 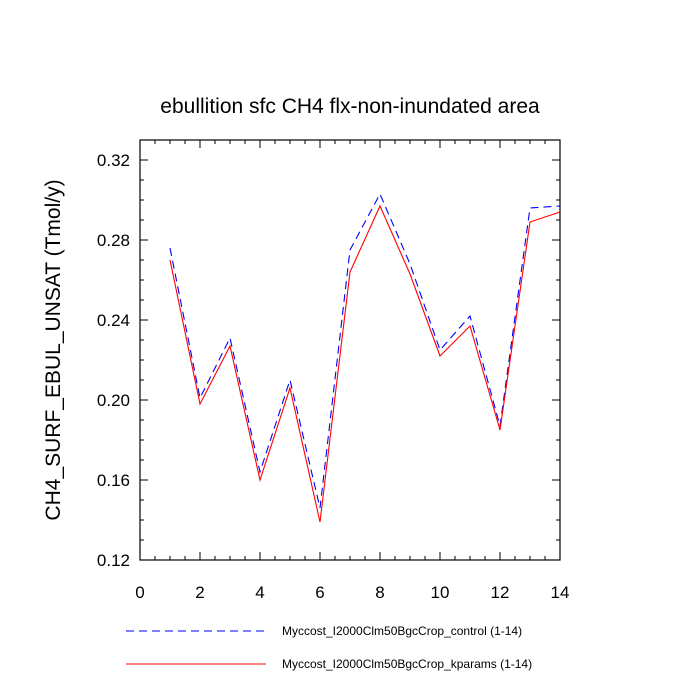 What do you see at coordinates (113, 400) in the screenshot?
I see `y-tick-label: 0.20` at bounding box center [113, 400].